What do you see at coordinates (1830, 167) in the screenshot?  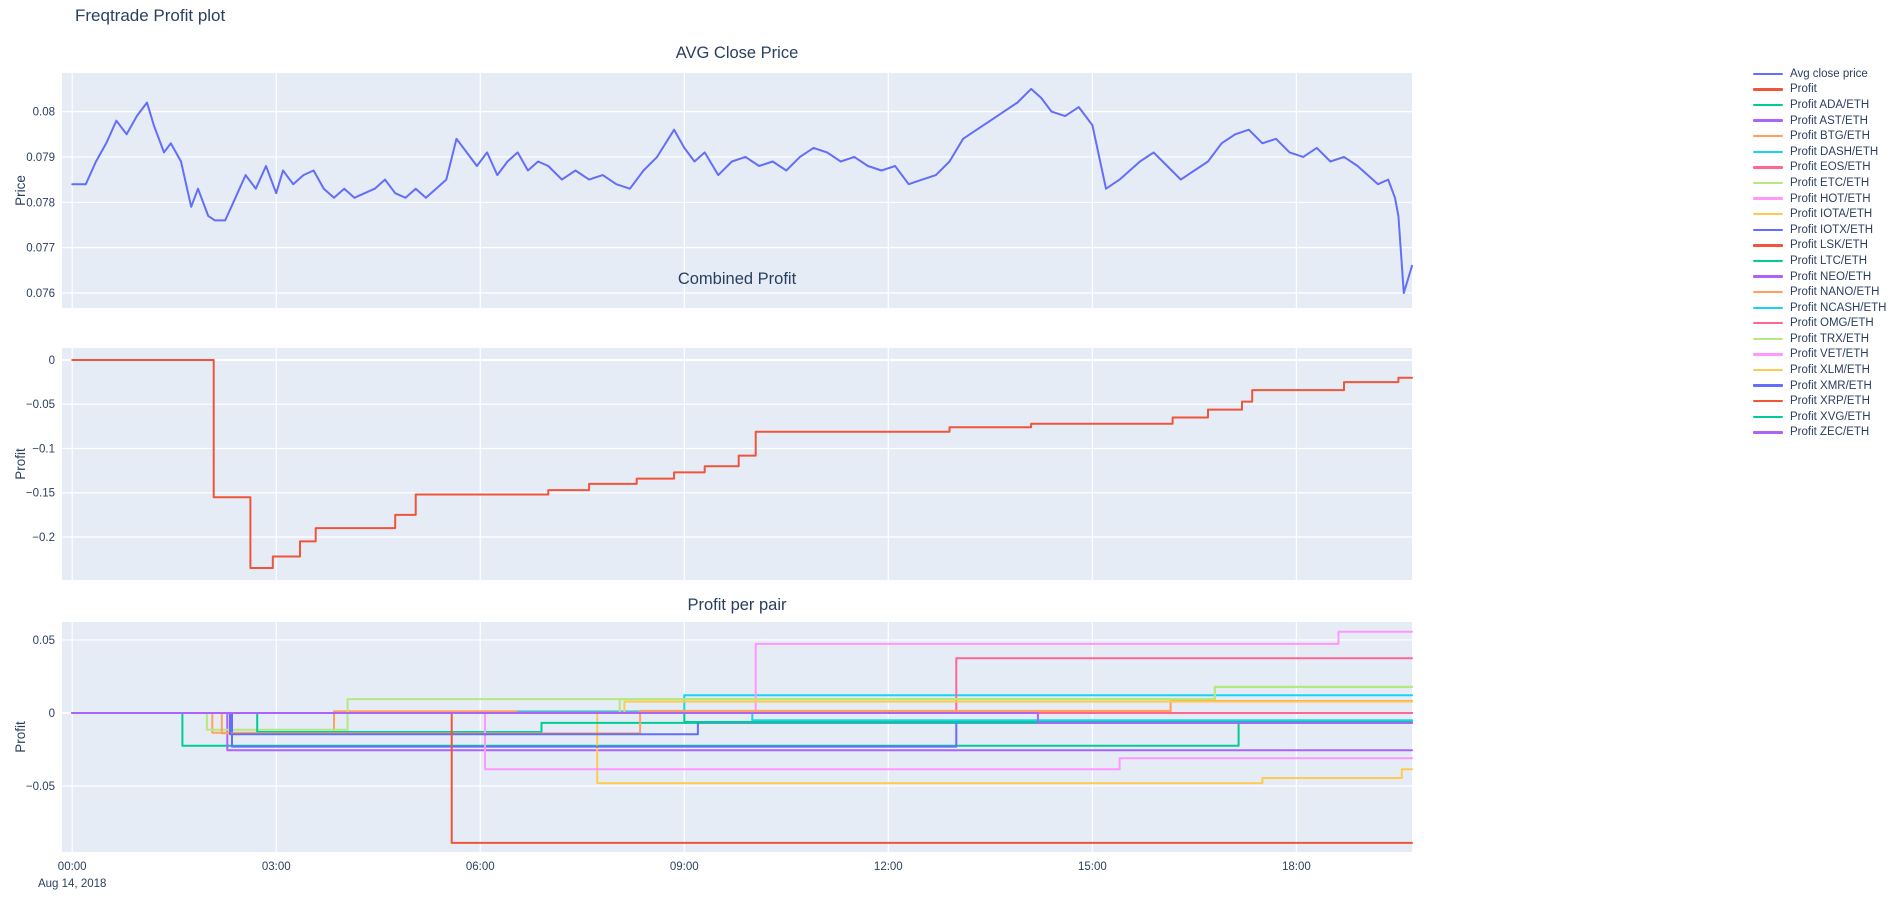 I see `legend-label: Profit EOS/ETH` at bounding box center [1830, 167].